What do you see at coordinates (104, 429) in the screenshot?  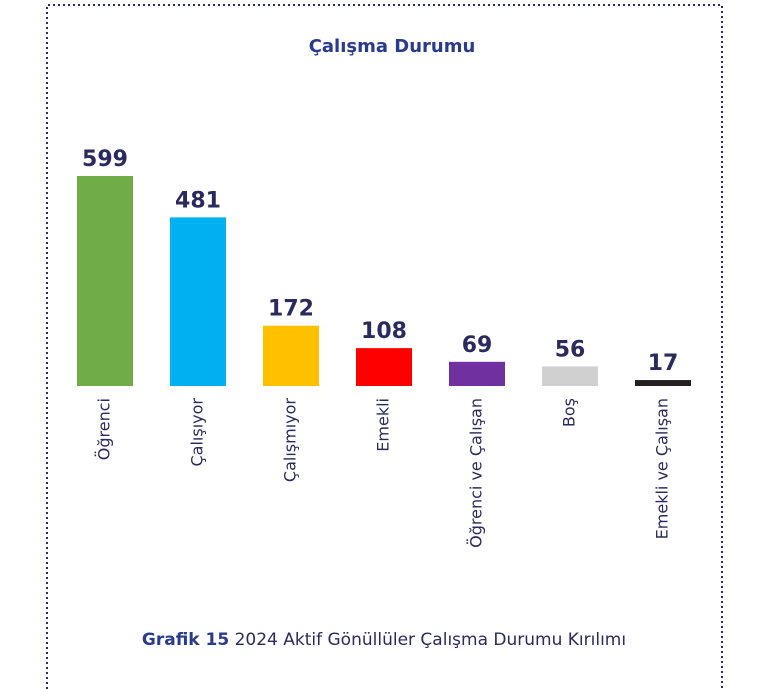 I see `x-tick-label: Öğrenci` at bounding box center [104, 429].